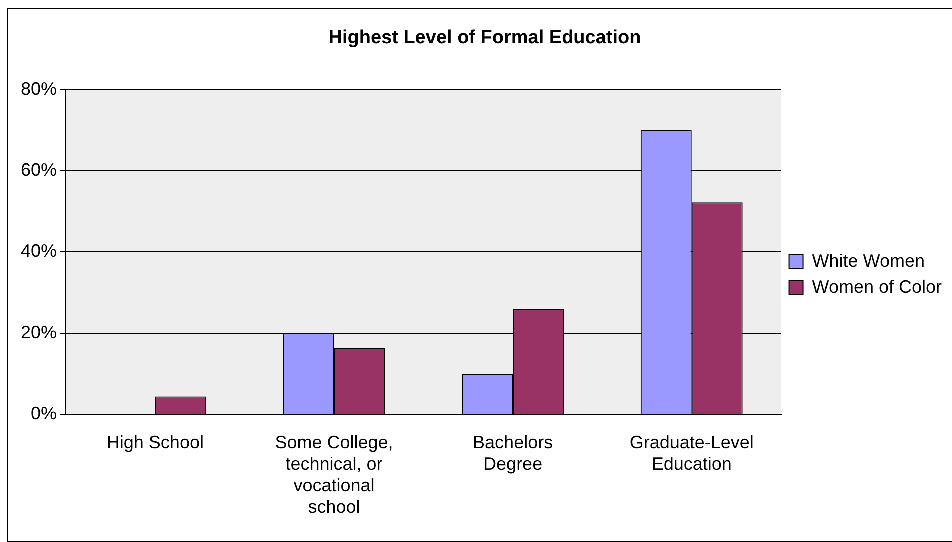 The height and width of the screenshot is (542, 952). Describe the element at coordinates (877, 286) in the screenshot. I see `legend-label: Women of Color` at that location.